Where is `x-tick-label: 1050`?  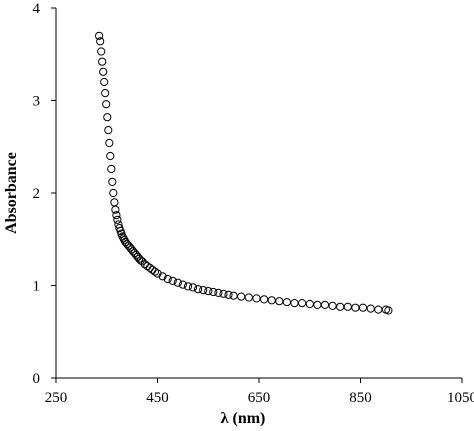
x-tick-label: 1050 is located at coordinates (460, 398).